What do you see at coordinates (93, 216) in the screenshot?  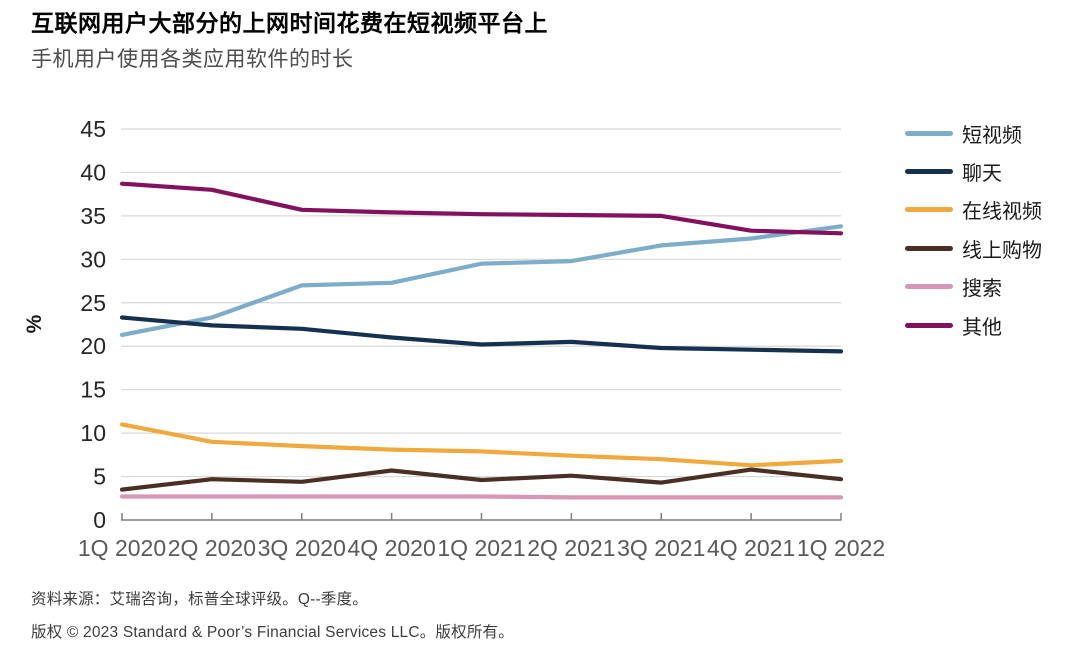 I see `y-axis-tick-label: 35` at bounding box center [93, 216].